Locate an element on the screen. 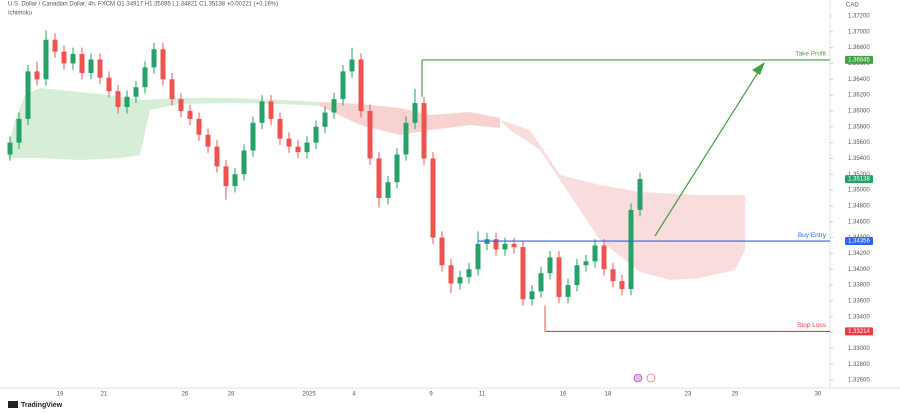  y-tick-label: 1.33000 is located at coordinates (859, 349).